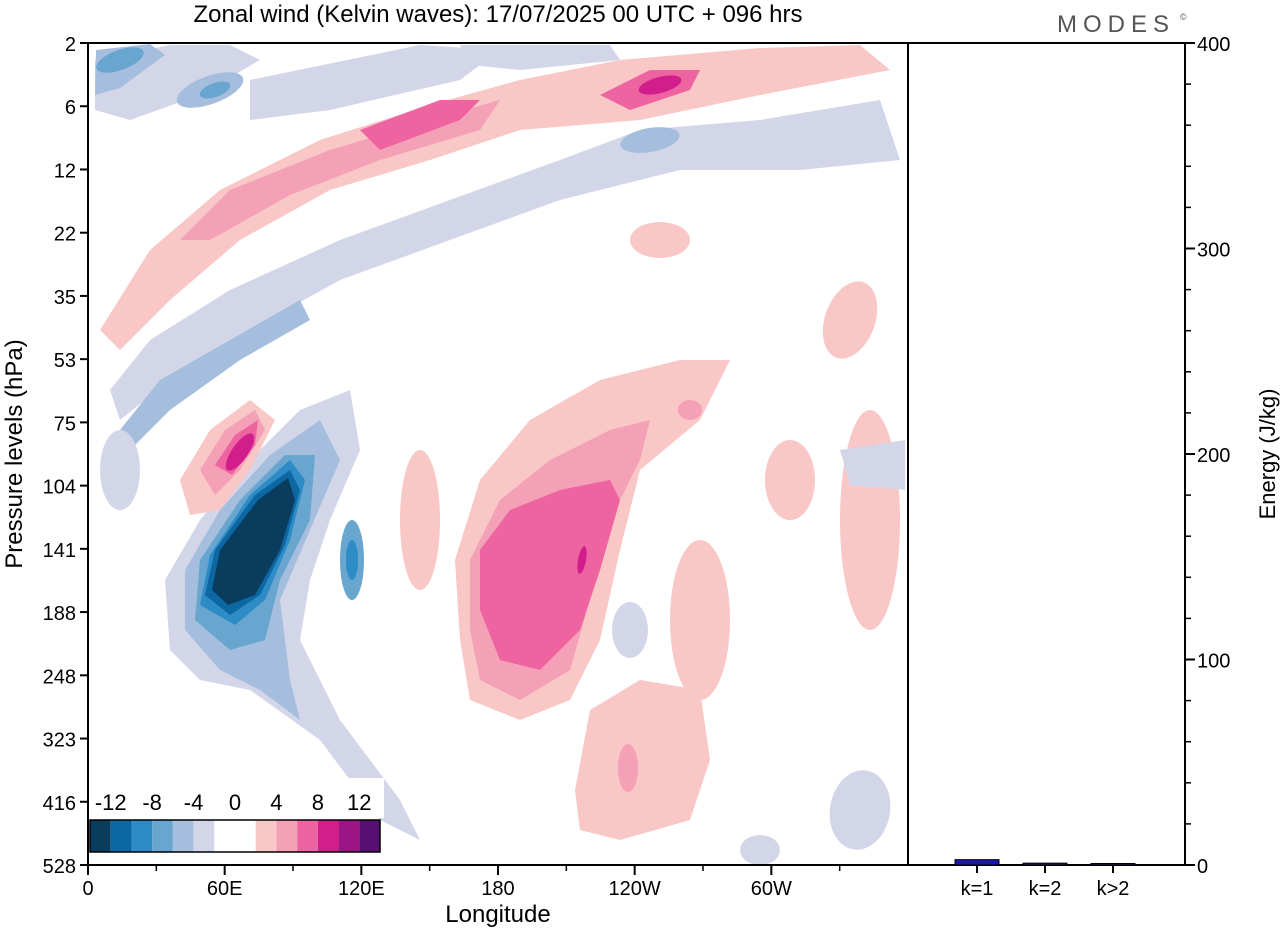  I want to click on x-tick-label: 60W, so click(771, 889).